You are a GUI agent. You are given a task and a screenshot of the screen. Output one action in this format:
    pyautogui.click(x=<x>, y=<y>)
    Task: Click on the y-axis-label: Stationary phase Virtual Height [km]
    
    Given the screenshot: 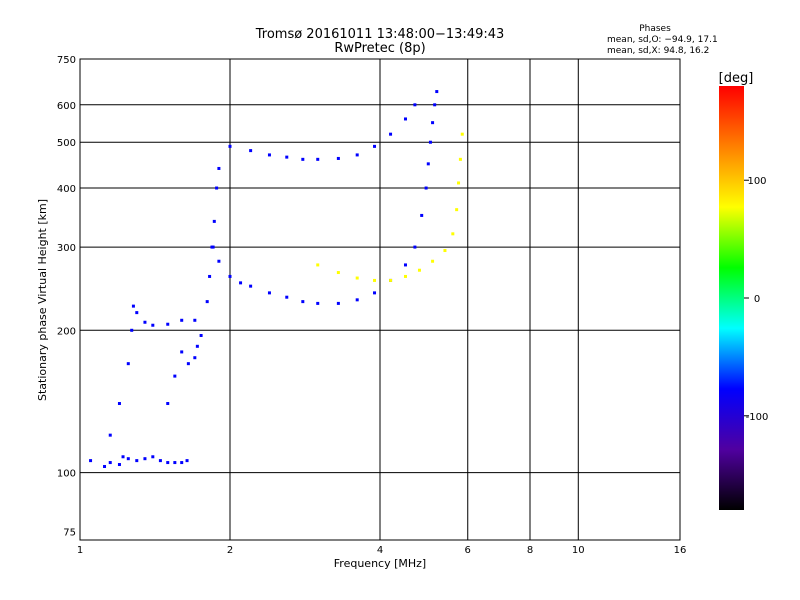 What is the action you would take?
    pyautogui.click(x=42, y=300)
    